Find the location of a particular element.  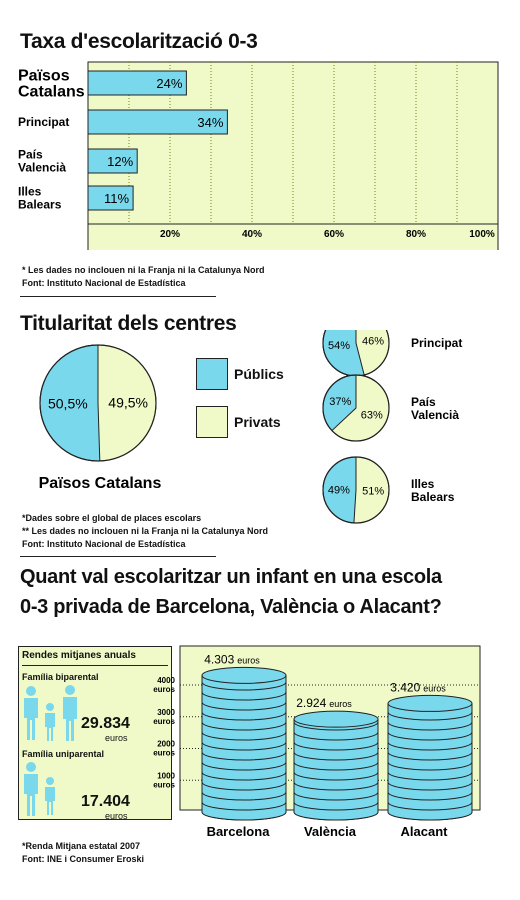

category-label: Illes Balears is located at coordinates (40, 198).